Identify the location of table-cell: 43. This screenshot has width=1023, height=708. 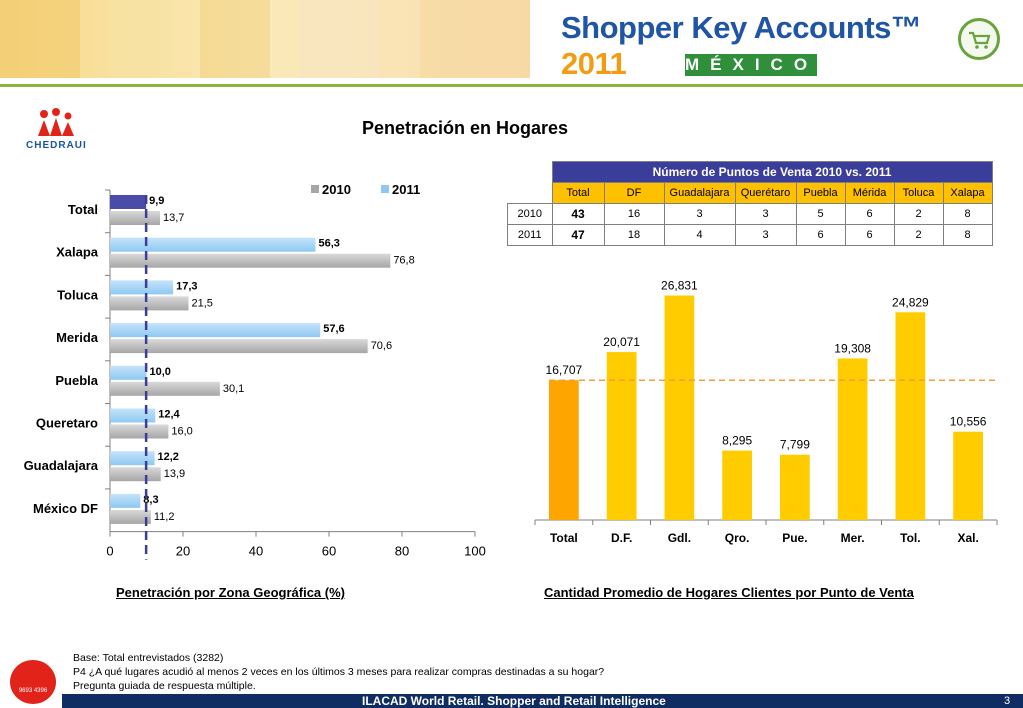
(578, 214).